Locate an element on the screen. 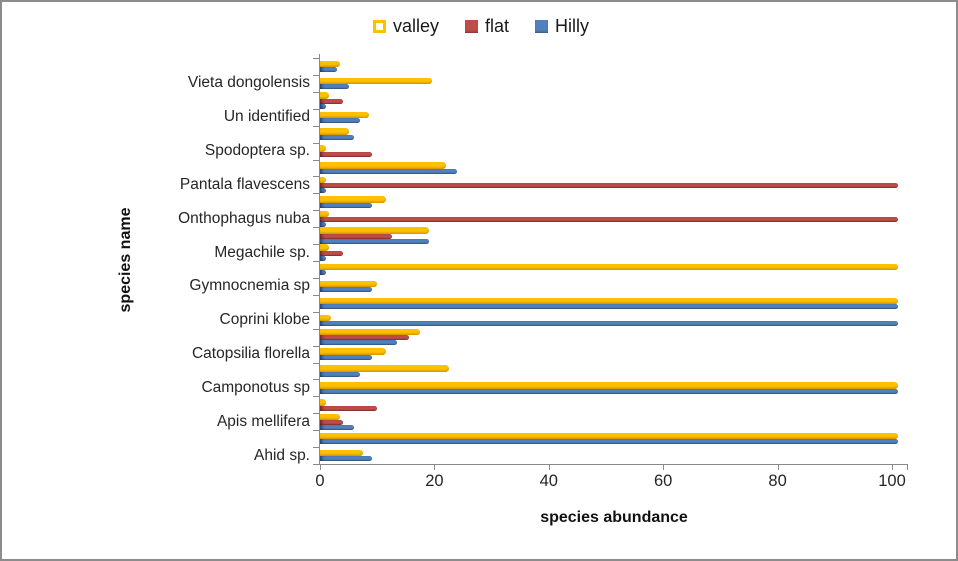 Image resolution: width=958 pixels, height=561 pixels. legend-swatch-hilly-icon is located at coordinates (542, 26).